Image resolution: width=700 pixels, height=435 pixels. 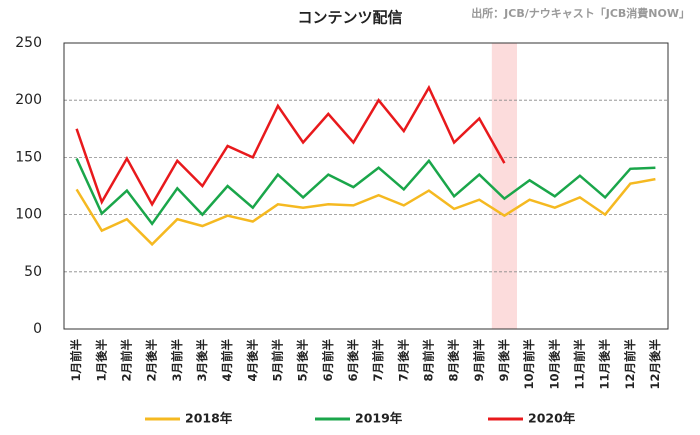 What do you see at coordinates (552, 418) in the screenshot?
I see `legend-label: 2020年` at bounding box center [552, 418].